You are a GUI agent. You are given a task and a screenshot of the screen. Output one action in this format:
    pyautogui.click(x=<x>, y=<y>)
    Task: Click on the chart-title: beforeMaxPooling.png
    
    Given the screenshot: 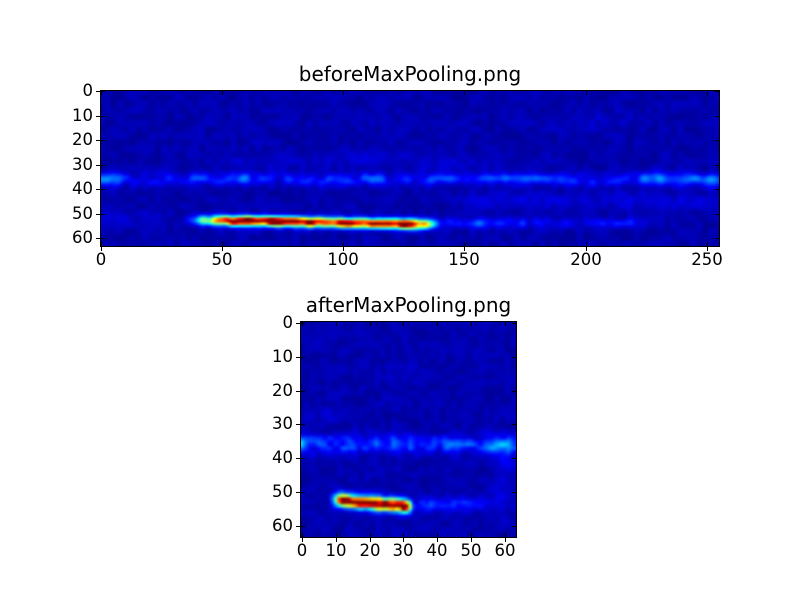 What is the action you would take?
    pyautogui.click(x=410, y=74)
    